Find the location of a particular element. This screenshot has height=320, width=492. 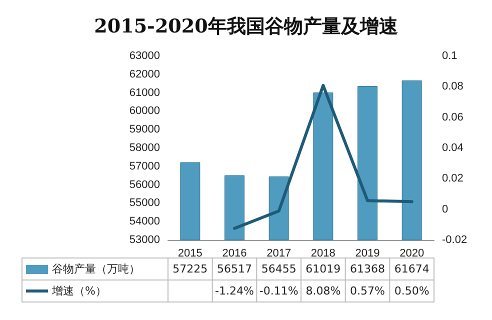

x-tick-label: 2015 is located at coordinates (190, 254).